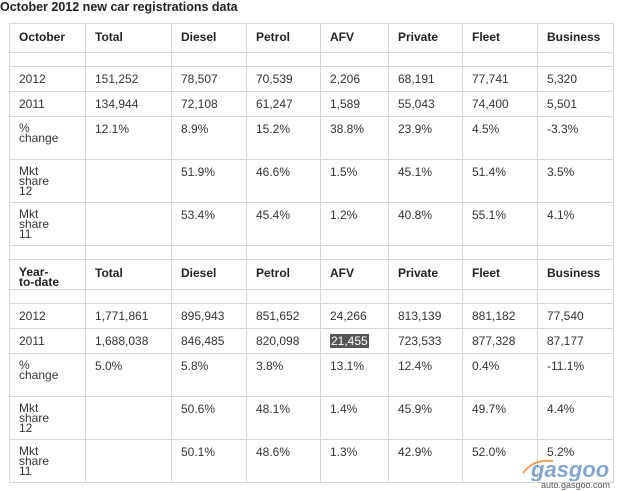 Image resolution: width=620 pixels, height=491 pixels. What do you see at coordinates (575, 138) in the screenshot?
I see `table-cell: -3.3%` at bounding box center [575, 138].